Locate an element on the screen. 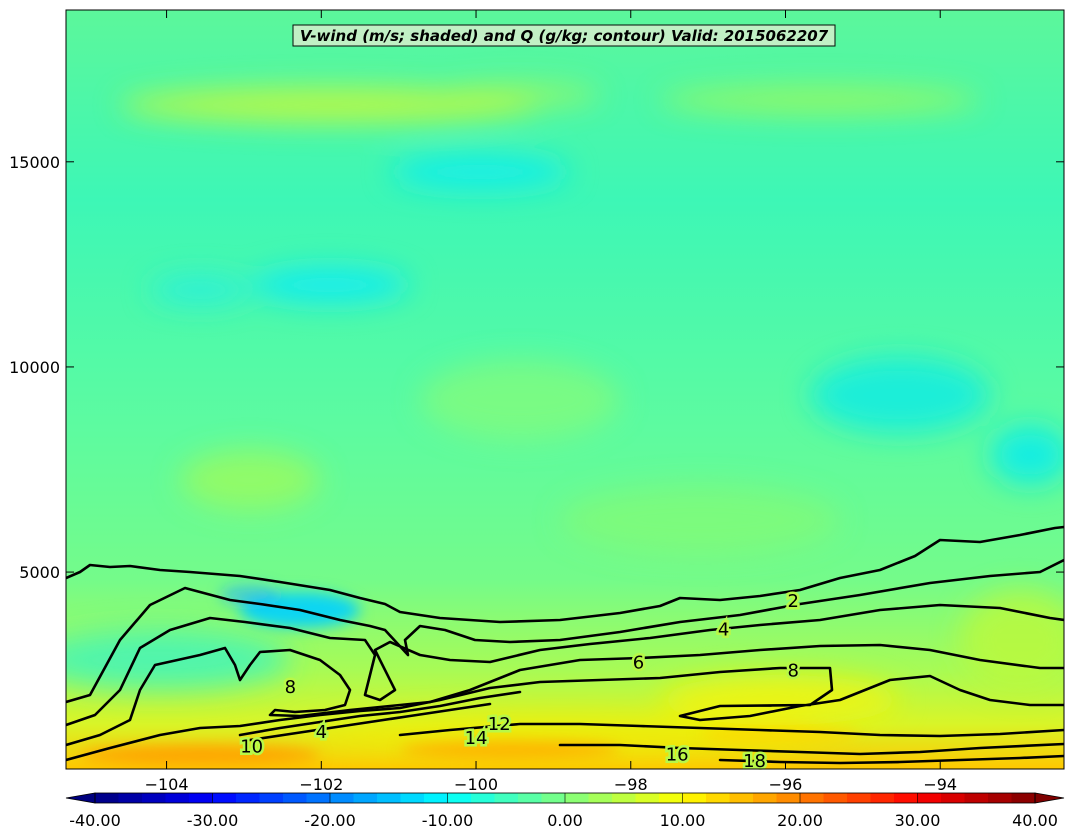 This screenshot has height=838, width=1073. colorbar-label: 30.00 is located at coordinates (918, 820).